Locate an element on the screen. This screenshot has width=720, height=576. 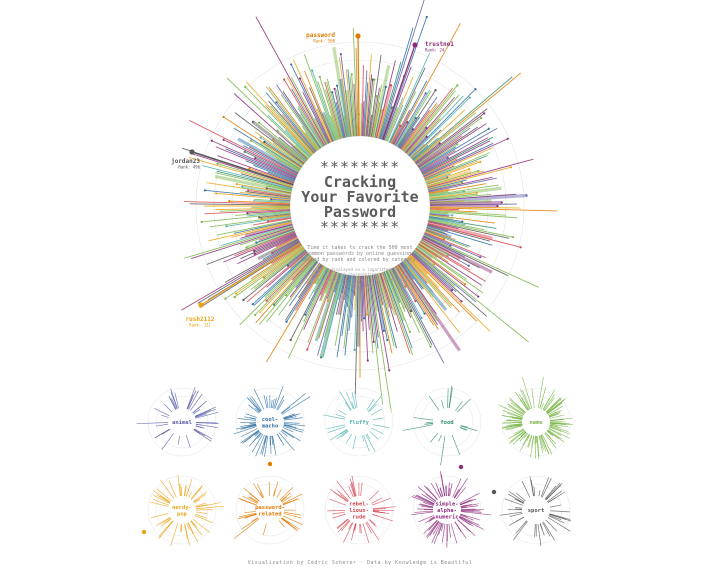
small-center is located at coordinates (447, 510).